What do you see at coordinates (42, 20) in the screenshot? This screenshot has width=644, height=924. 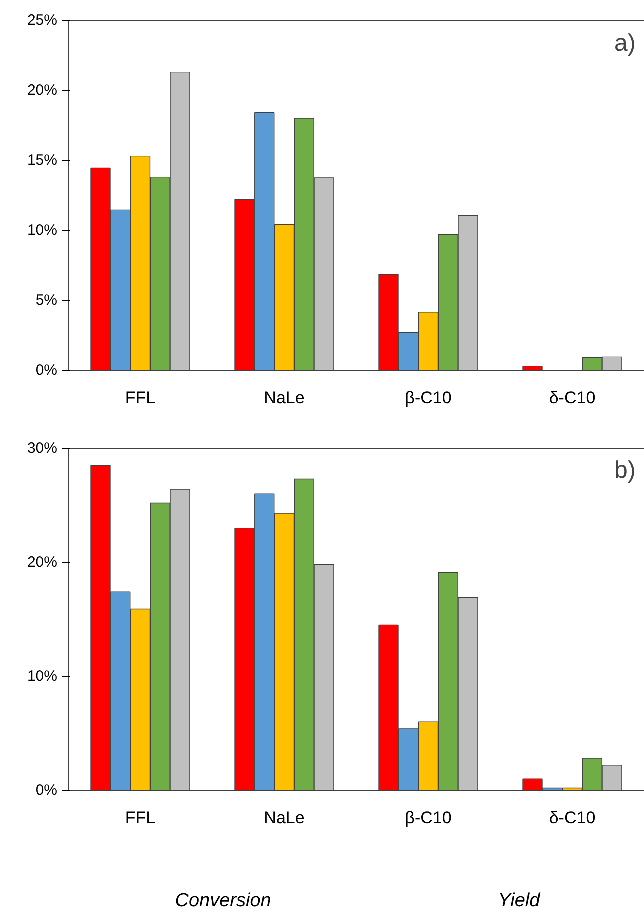 I see `y-tick-label: 25%` at bounding box center [42, 20].